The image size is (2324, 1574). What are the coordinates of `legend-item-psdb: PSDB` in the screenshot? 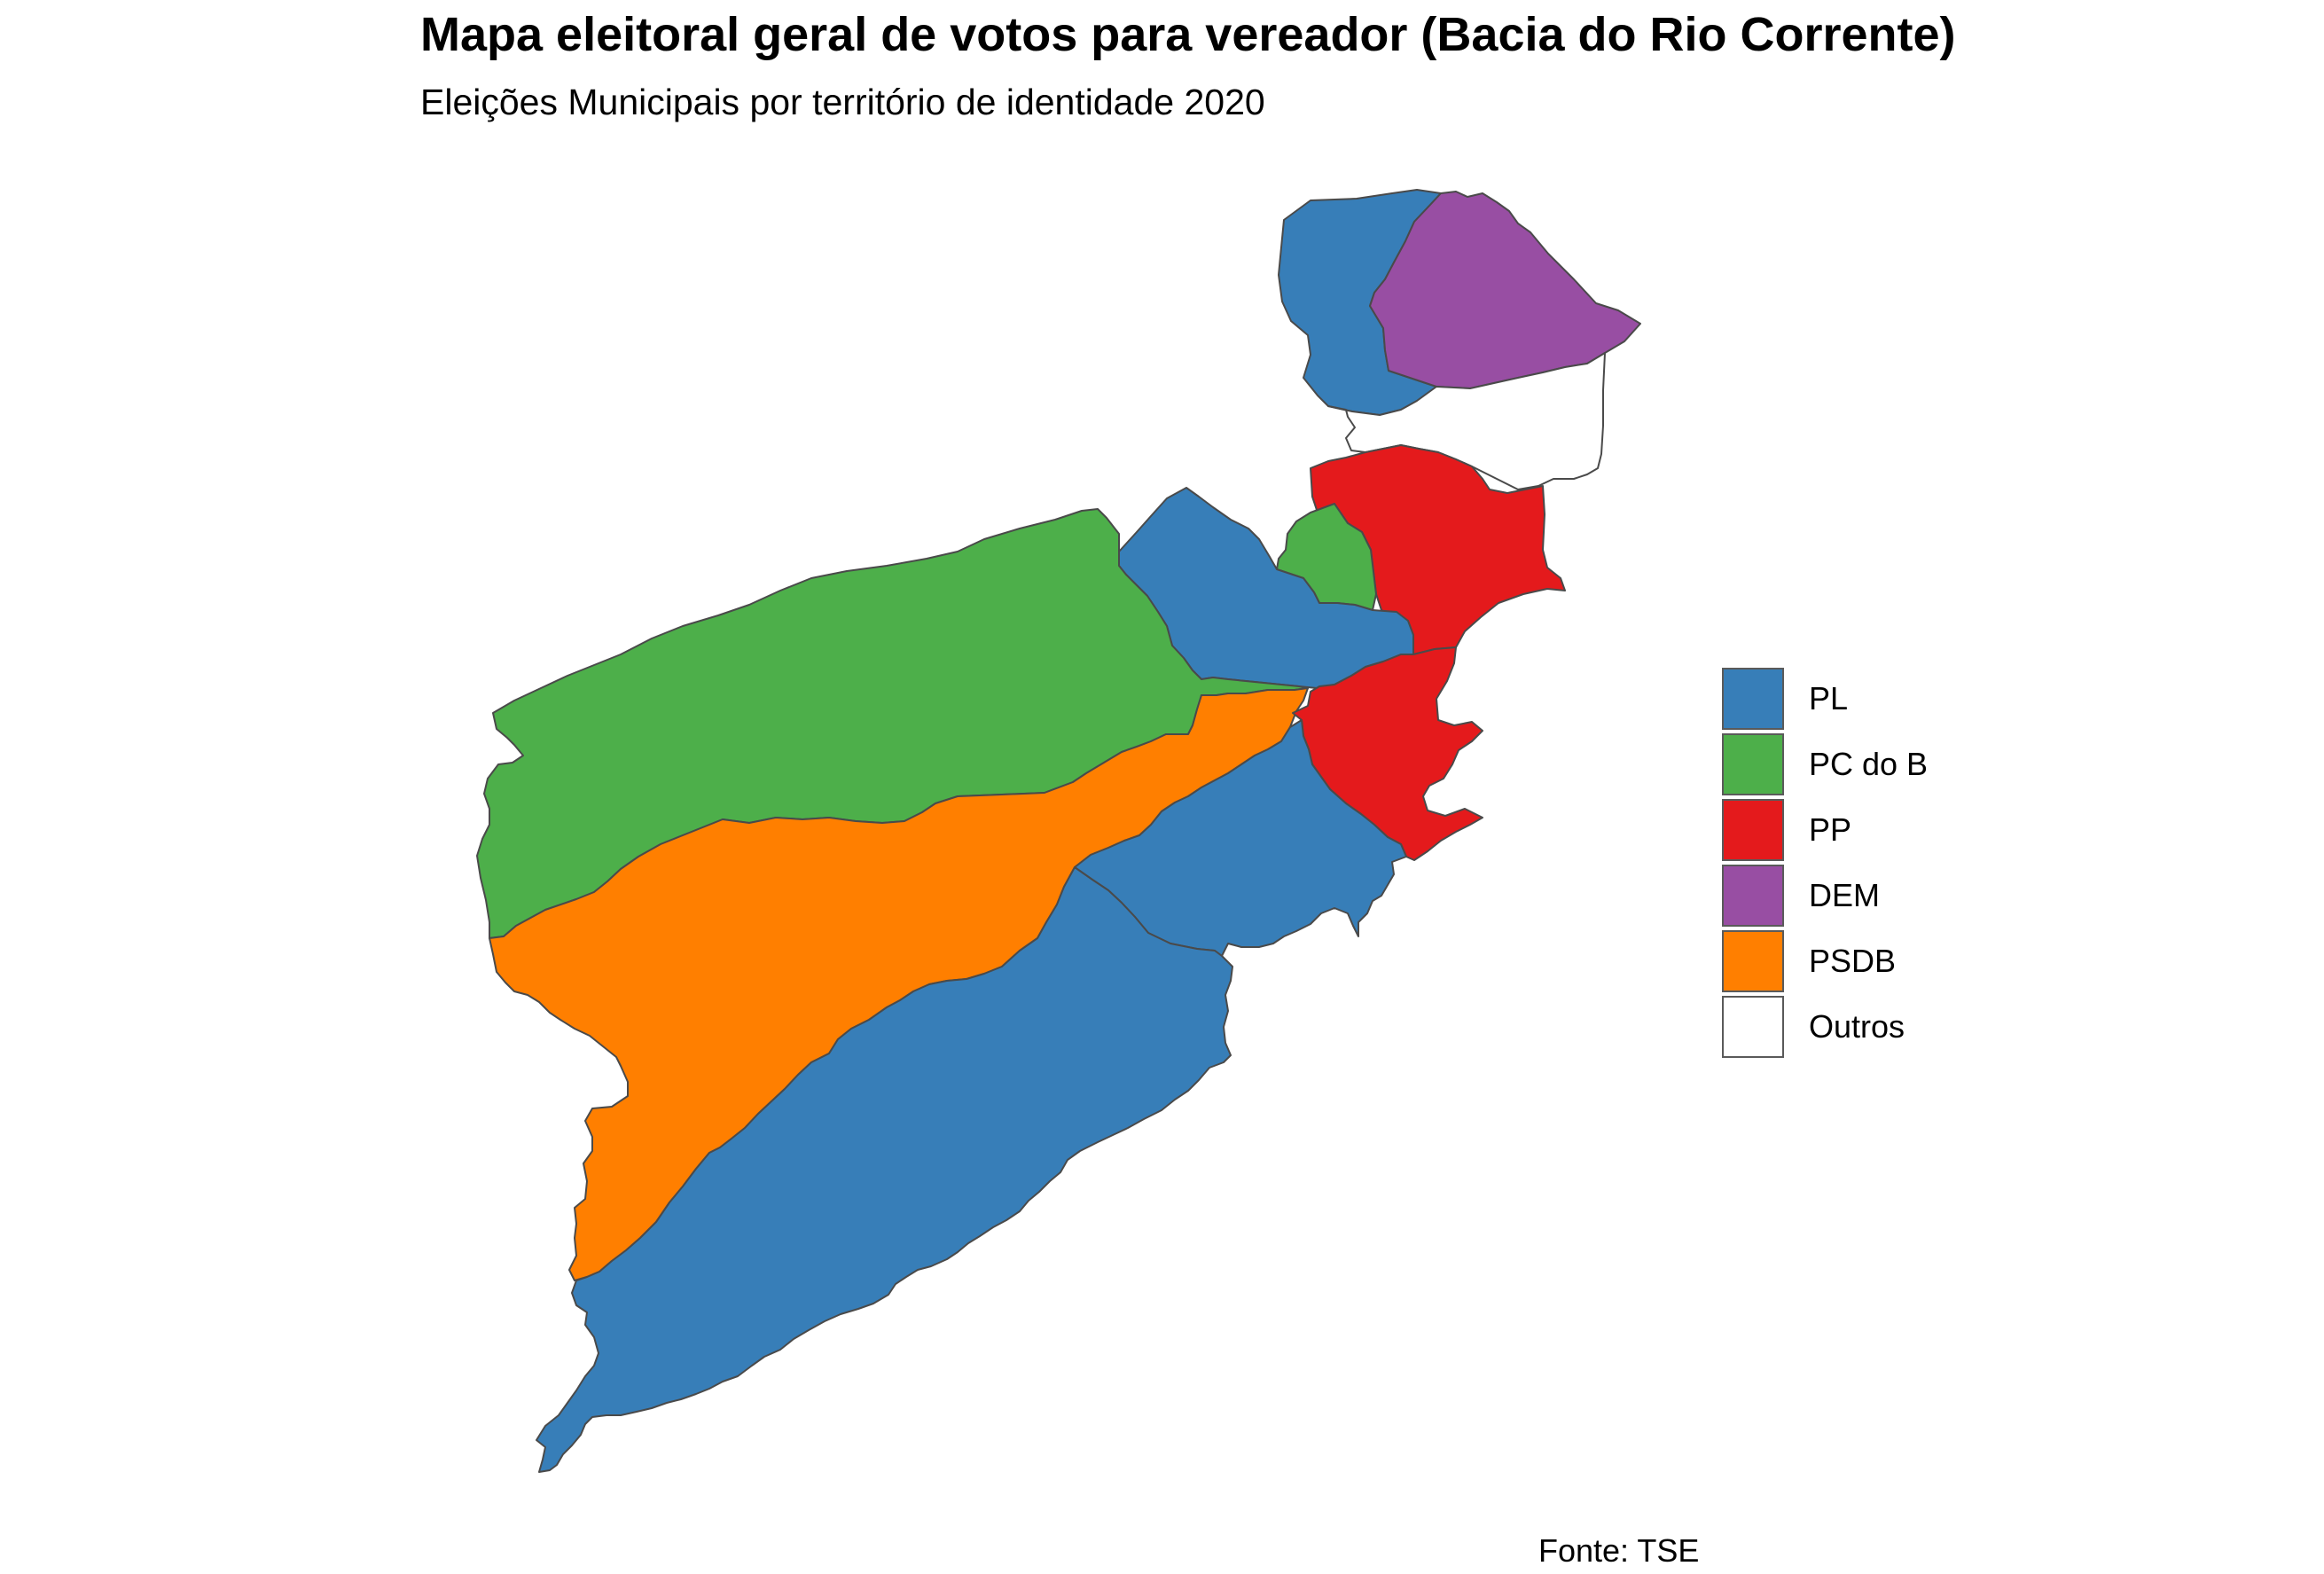 It's located at (1825, 961).